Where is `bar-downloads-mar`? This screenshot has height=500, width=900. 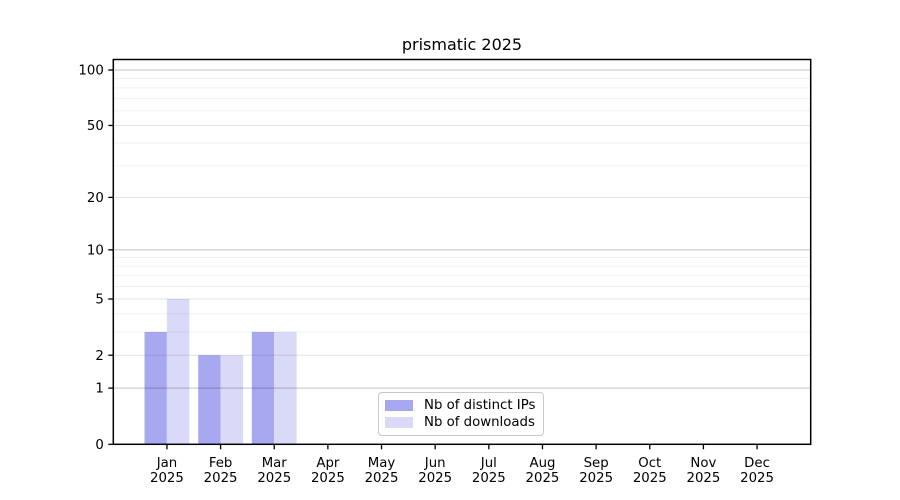 bar-downloads-mar is located at coordinates (285, 388).